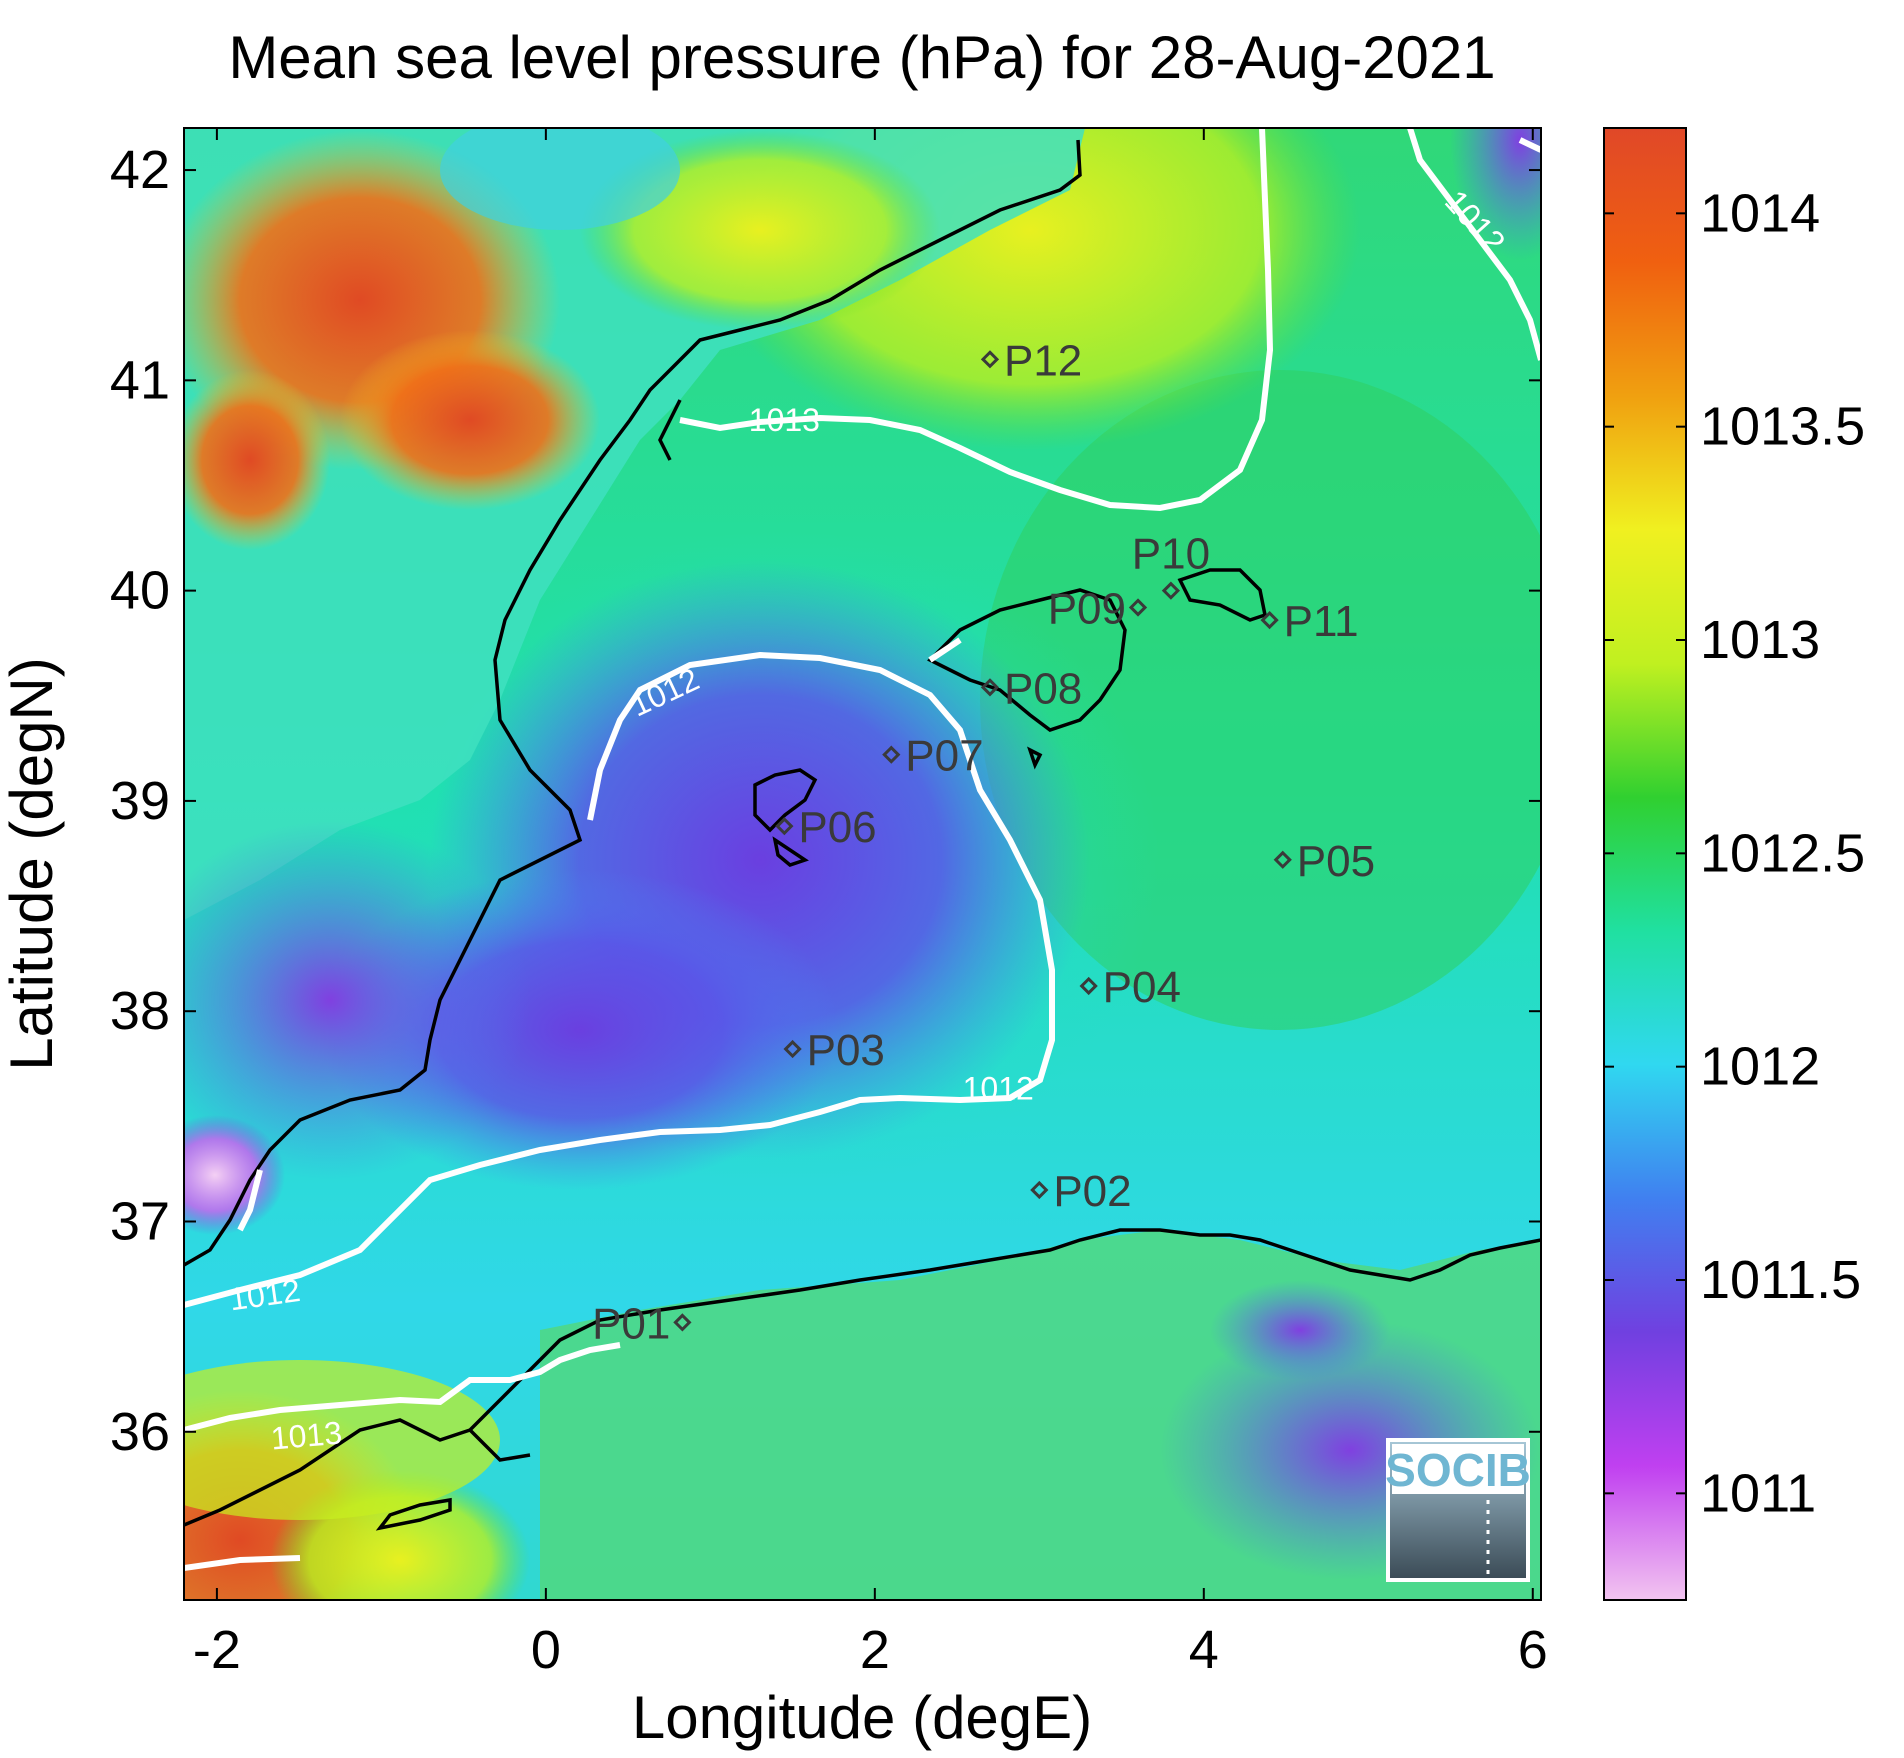 The height and width of the screenshot is (1758, 1904). I want to click on station-label: P06, so click(837, 827).